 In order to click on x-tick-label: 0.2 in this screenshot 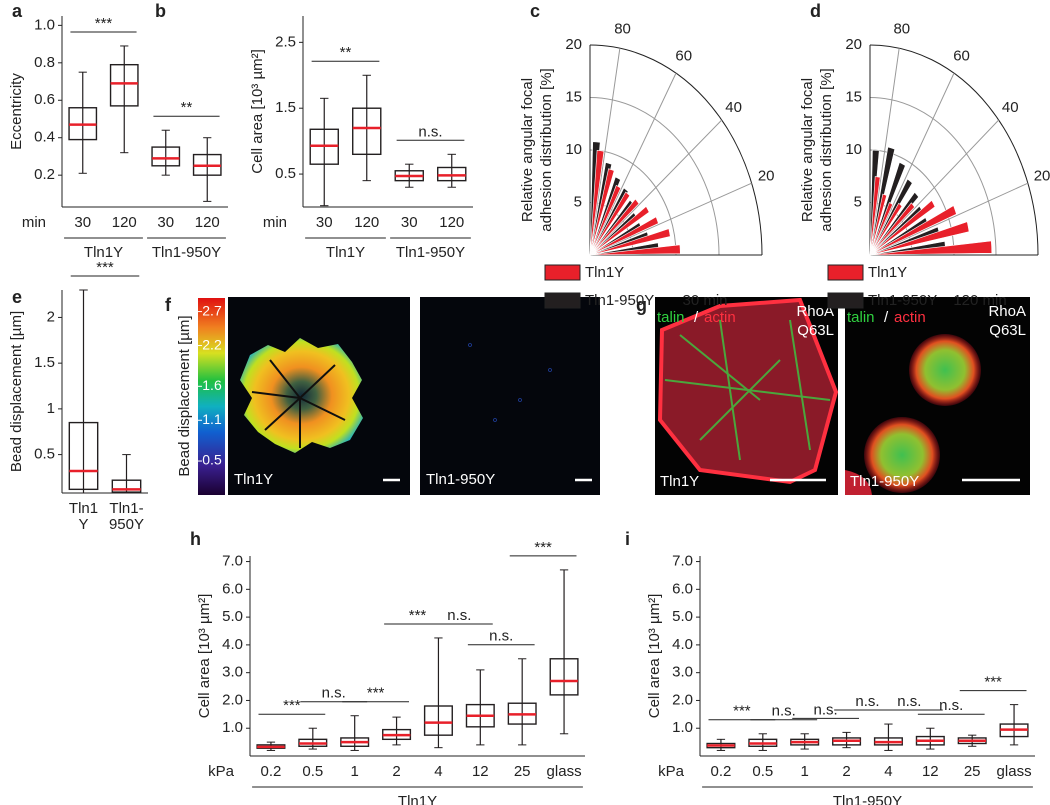, I will do `click(271, 771)`.